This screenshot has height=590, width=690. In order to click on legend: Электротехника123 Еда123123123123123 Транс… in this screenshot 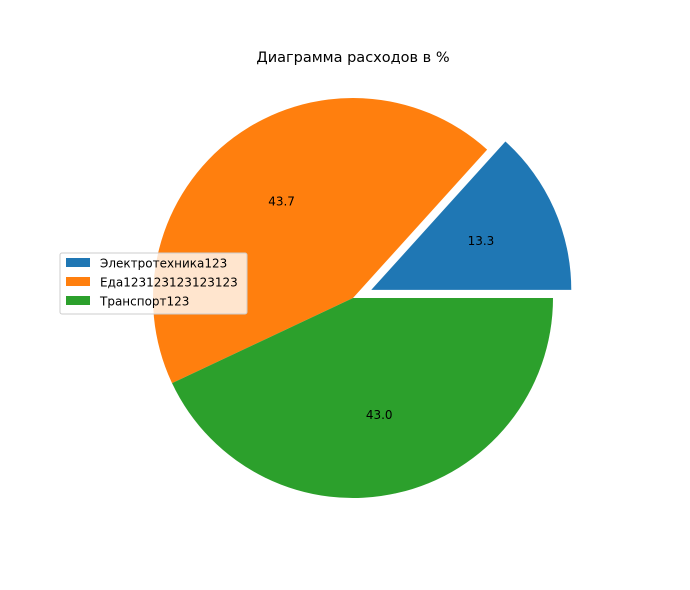, I will do `click(153, 283)`.